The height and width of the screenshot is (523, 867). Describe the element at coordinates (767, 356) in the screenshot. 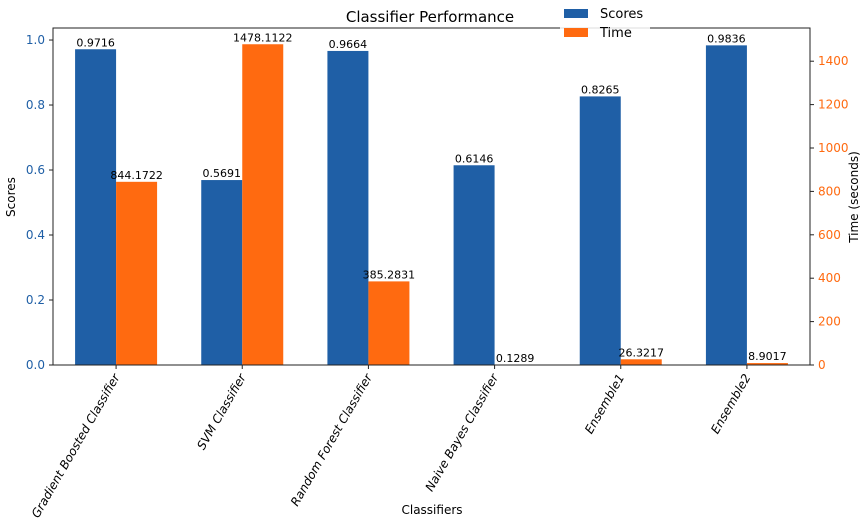

I see `data-label-time: 8.9017` at that location.